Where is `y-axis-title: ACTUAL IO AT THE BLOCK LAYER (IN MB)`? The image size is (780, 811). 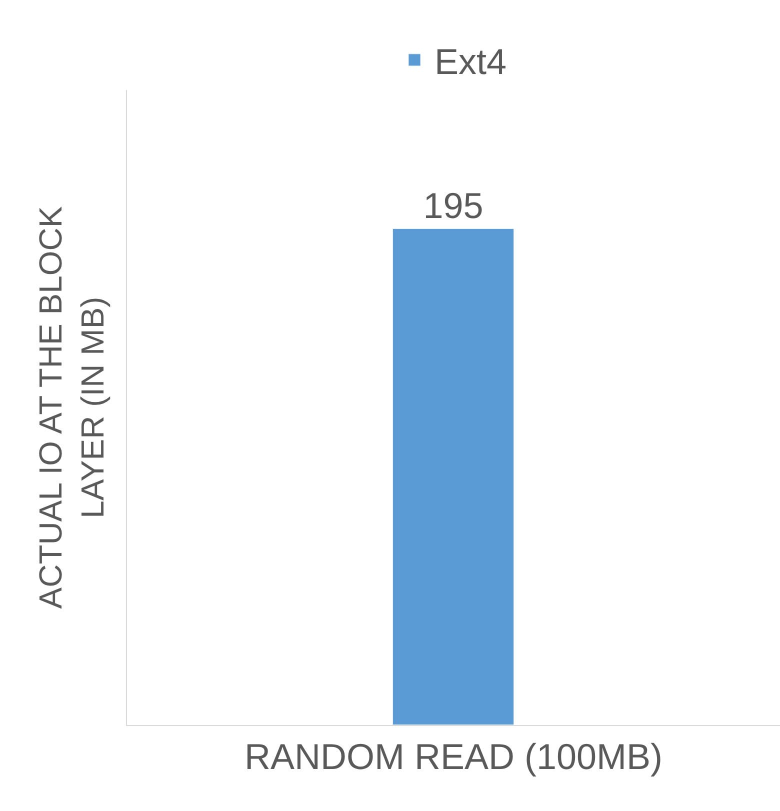 y-axis-title: ACTUAL IO AT THE BLOCK LAYER (IN MB) is located at coordinates (71, 407).